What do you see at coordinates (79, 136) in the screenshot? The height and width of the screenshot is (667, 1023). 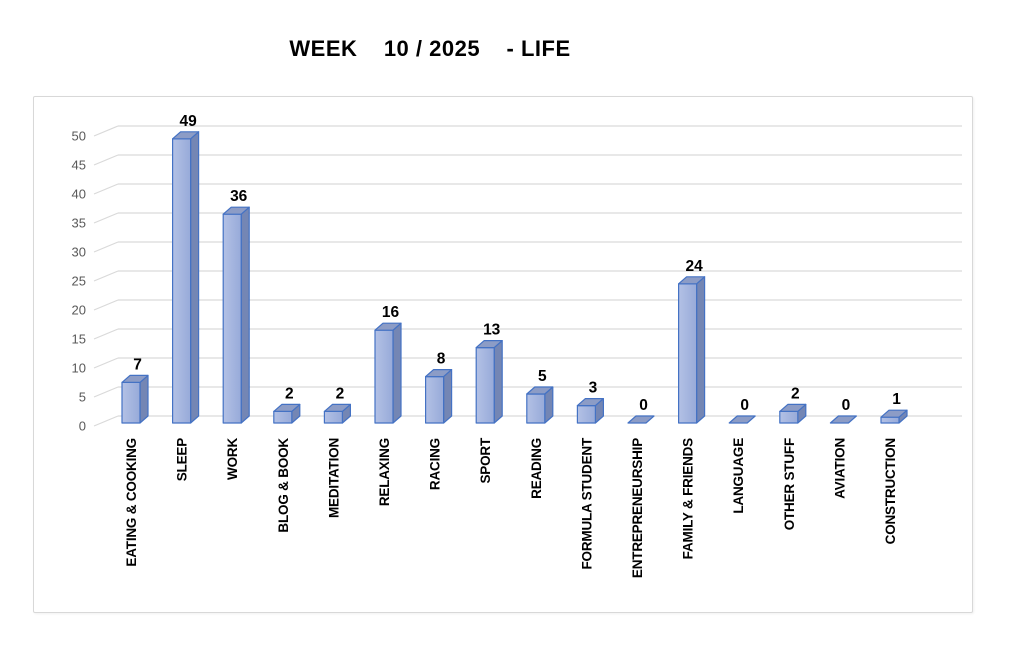 I see `y-tick-label: 50` at bounding box center [79, 136].